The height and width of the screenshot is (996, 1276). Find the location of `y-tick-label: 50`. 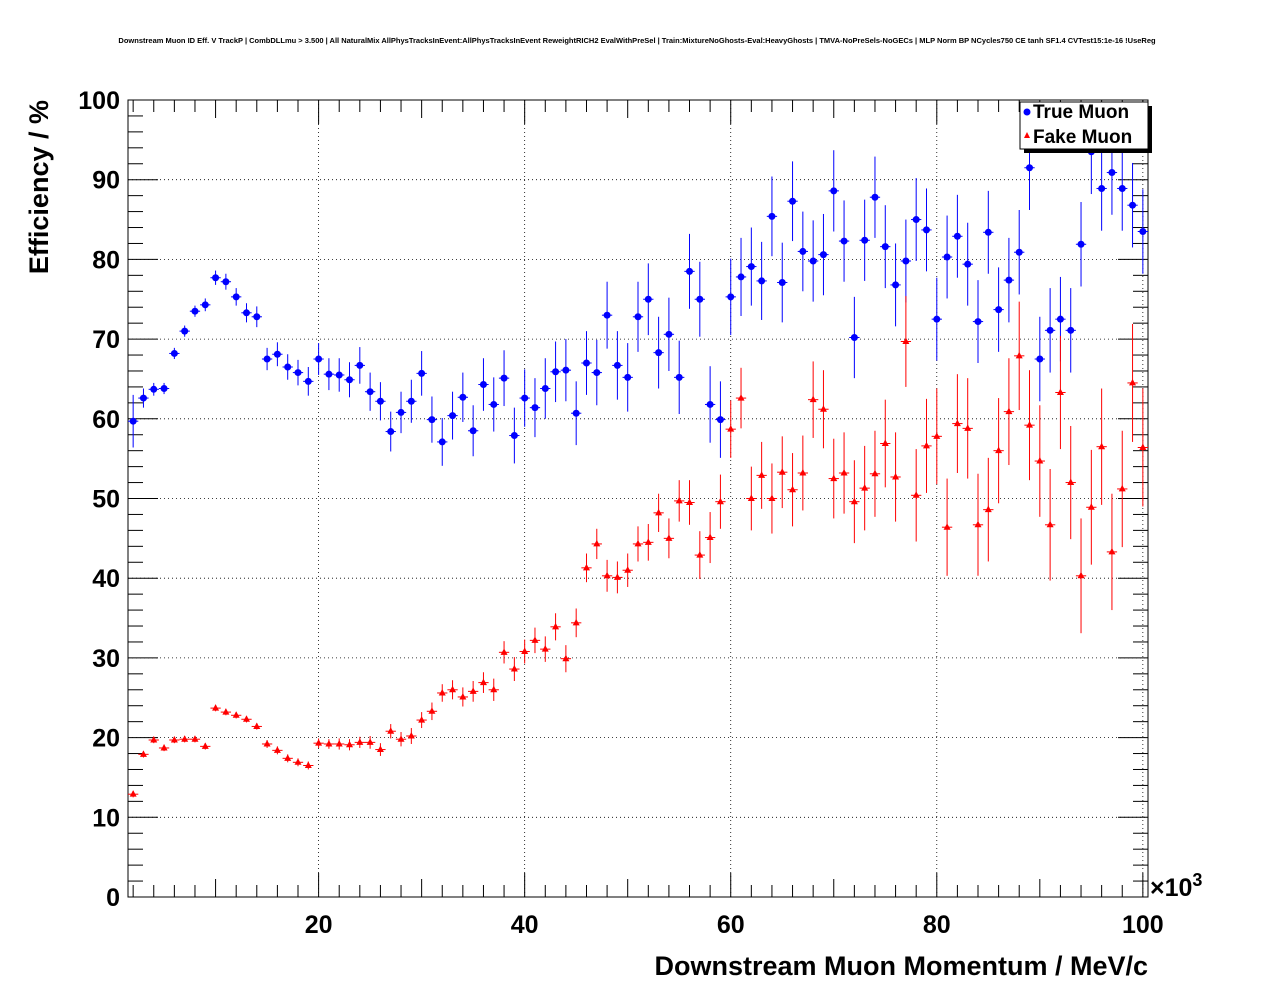

y-tick-label: 50 is located at coordinates (106, 500).